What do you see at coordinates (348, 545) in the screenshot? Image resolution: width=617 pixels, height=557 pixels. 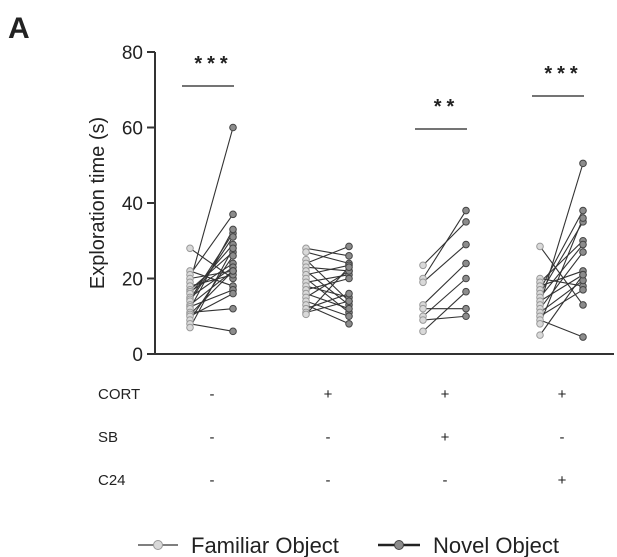 I see `legend: Familiar Object Novel Object` at bounding box center [348, 545].